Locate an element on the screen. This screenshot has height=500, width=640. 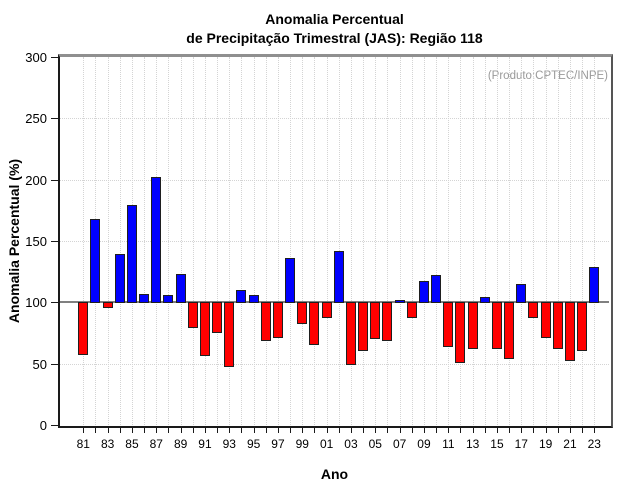
y-axis-tick-label: 200 is located at coordinates (36, 180).